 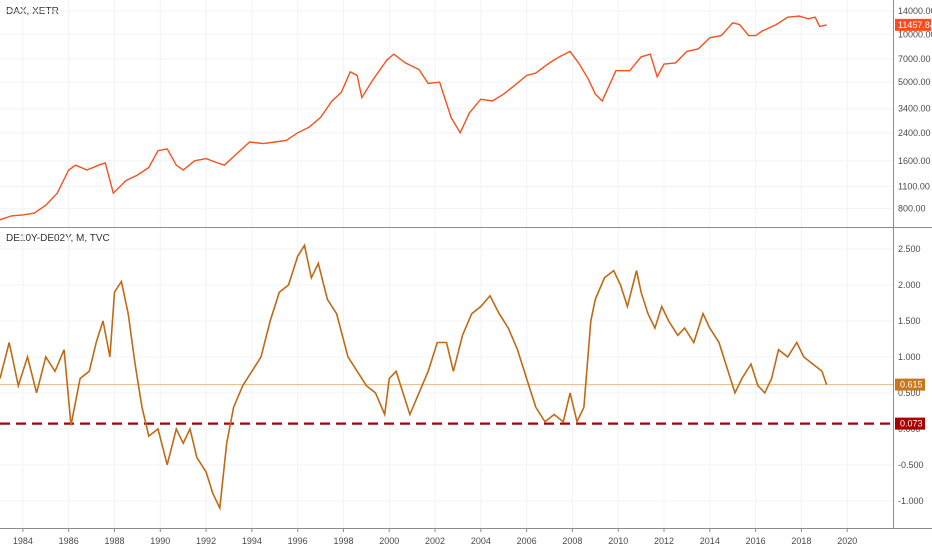 I want to click on spread-reference-tag: 0.073, so click(x=910, y=423).